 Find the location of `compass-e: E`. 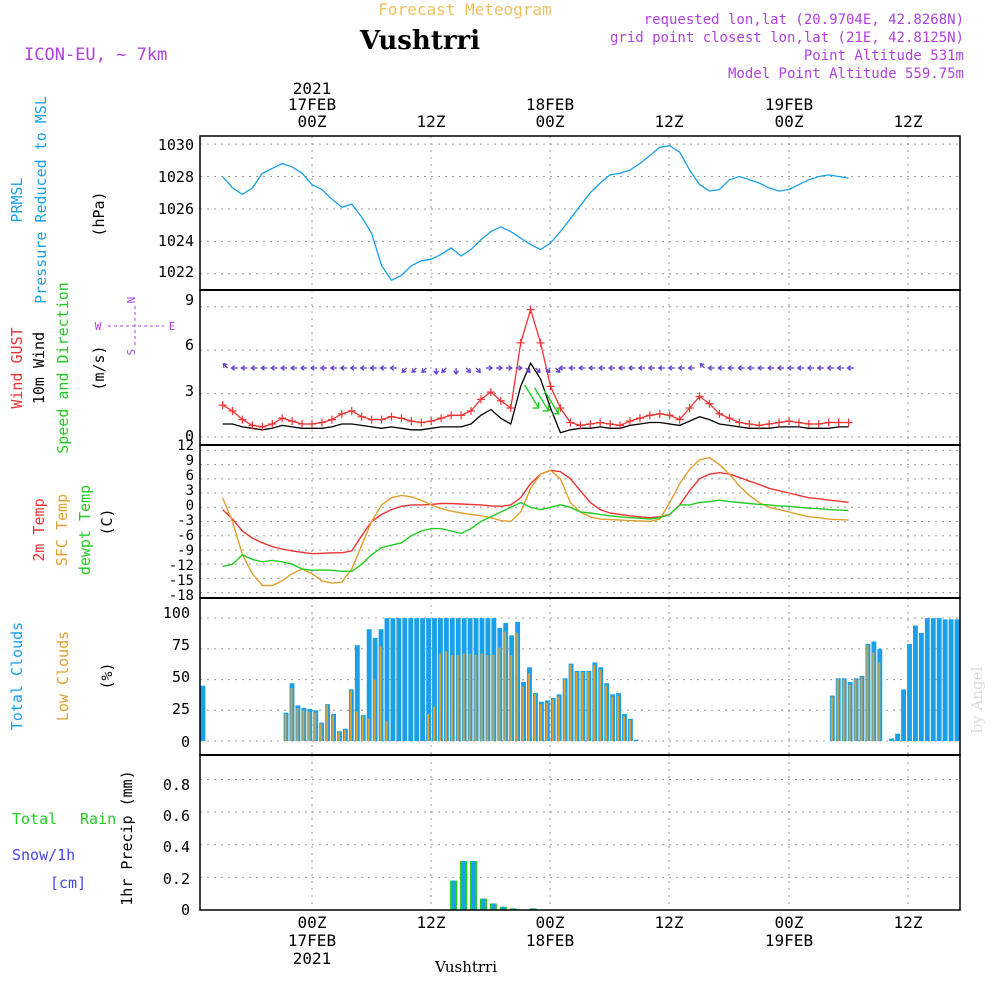

compass-e: E is located at coordinates (172, 326).